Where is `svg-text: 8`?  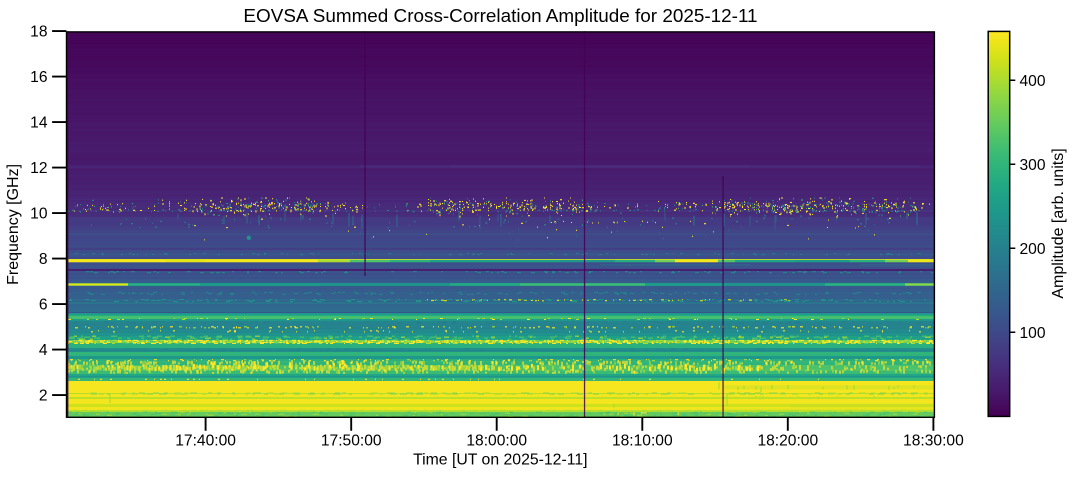 svg-text: 8 is located at coordinates (43, 259).